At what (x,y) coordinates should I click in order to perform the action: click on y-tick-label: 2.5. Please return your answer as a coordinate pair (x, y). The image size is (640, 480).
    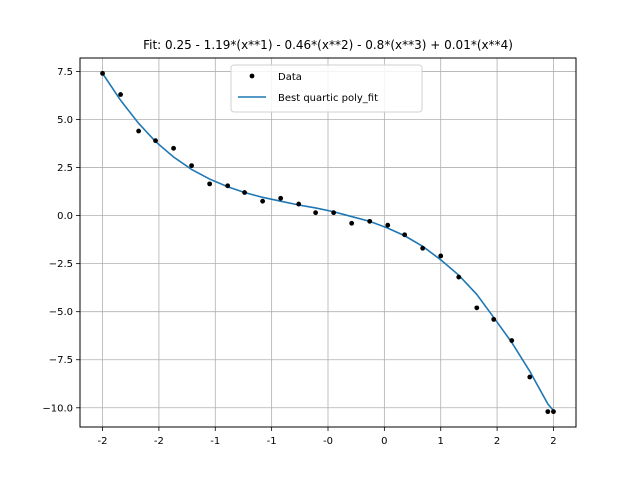
    Looking at the image, I should click on (65, 168).